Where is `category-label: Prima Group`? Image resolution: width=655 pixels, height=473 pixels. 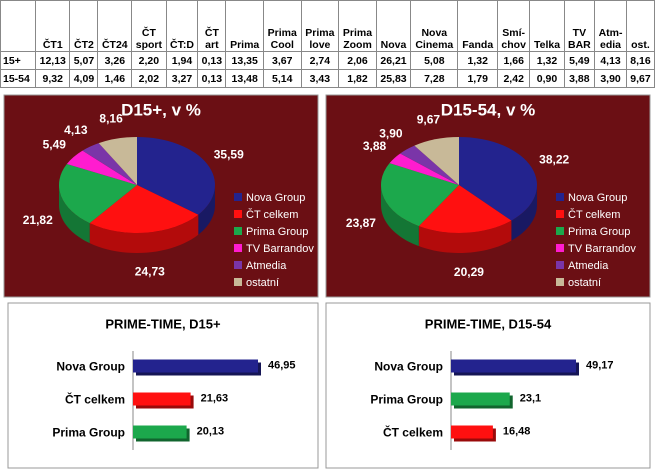
category-label: Prima Group is located at coordinates (88, 433).